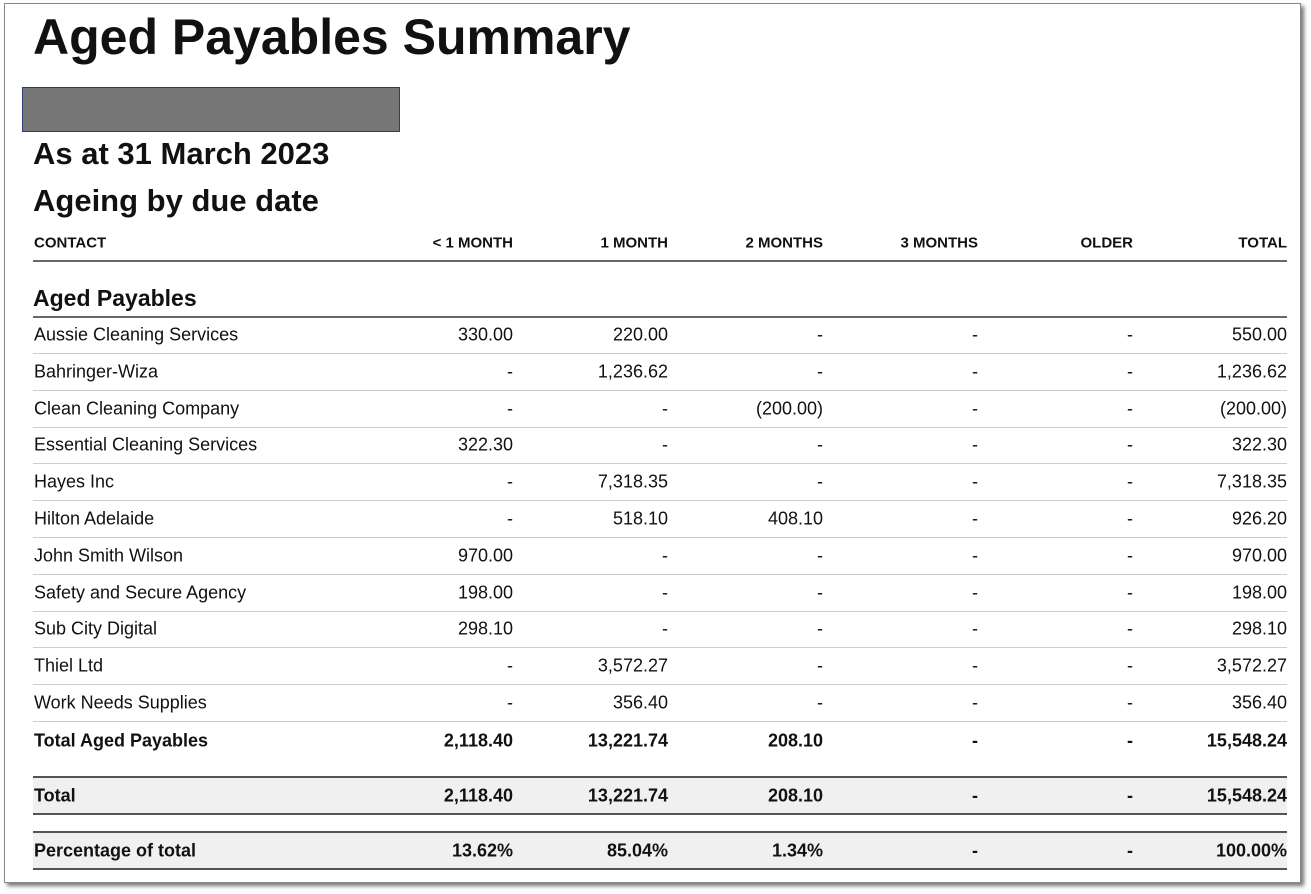  What do you see at coordinates (140, 592) in the screenshot?
I see `row-label: Safety and Secure Agency` at bounding box center [140, 592].